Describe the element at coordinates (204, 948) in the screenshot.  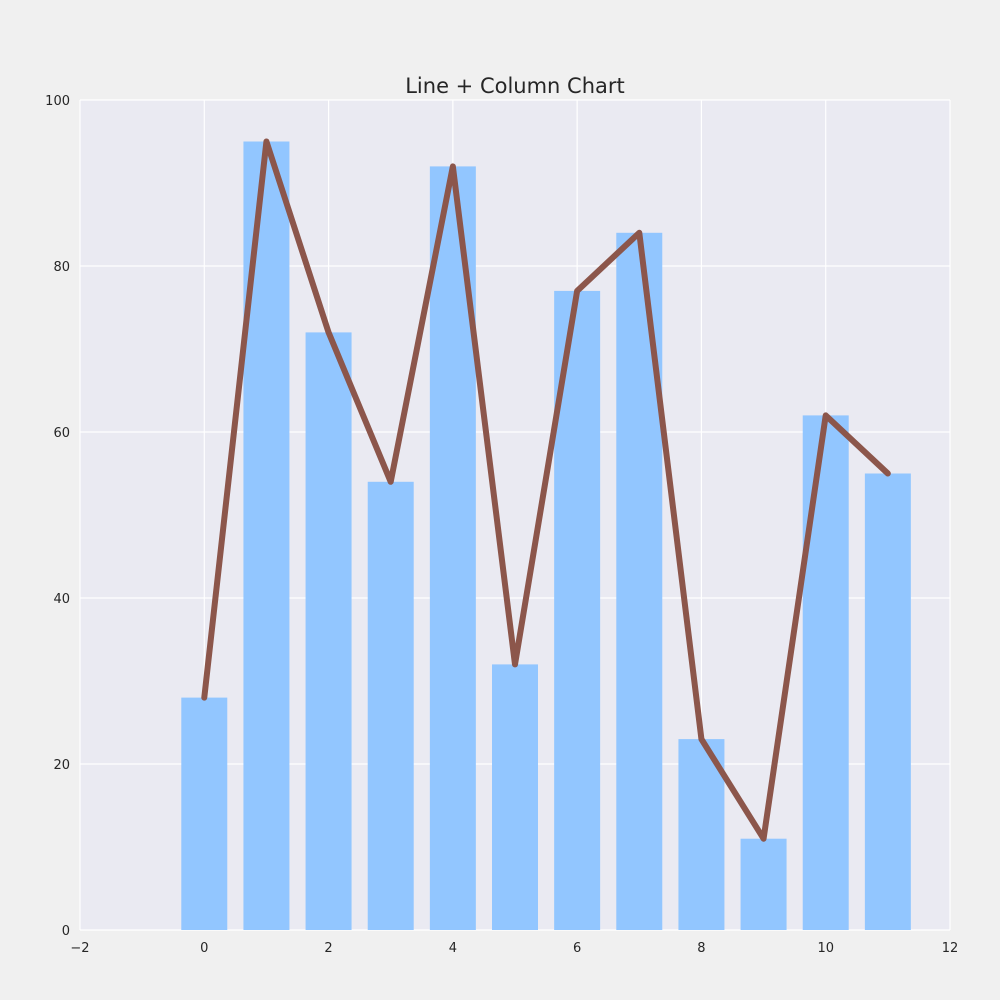
I see `x-tick-label: 0` at that location.